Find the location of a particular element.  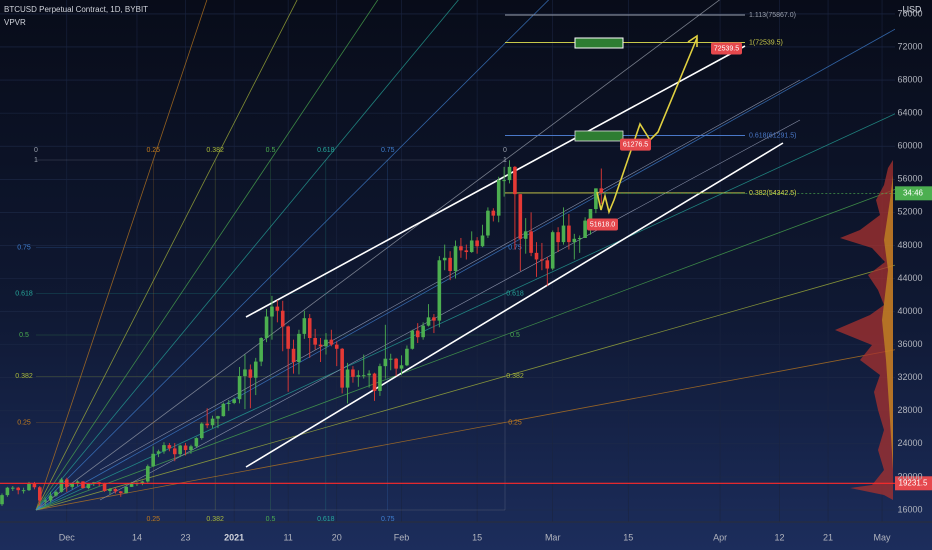

x-tick-label: 14 is located at coordinates (137, 537).